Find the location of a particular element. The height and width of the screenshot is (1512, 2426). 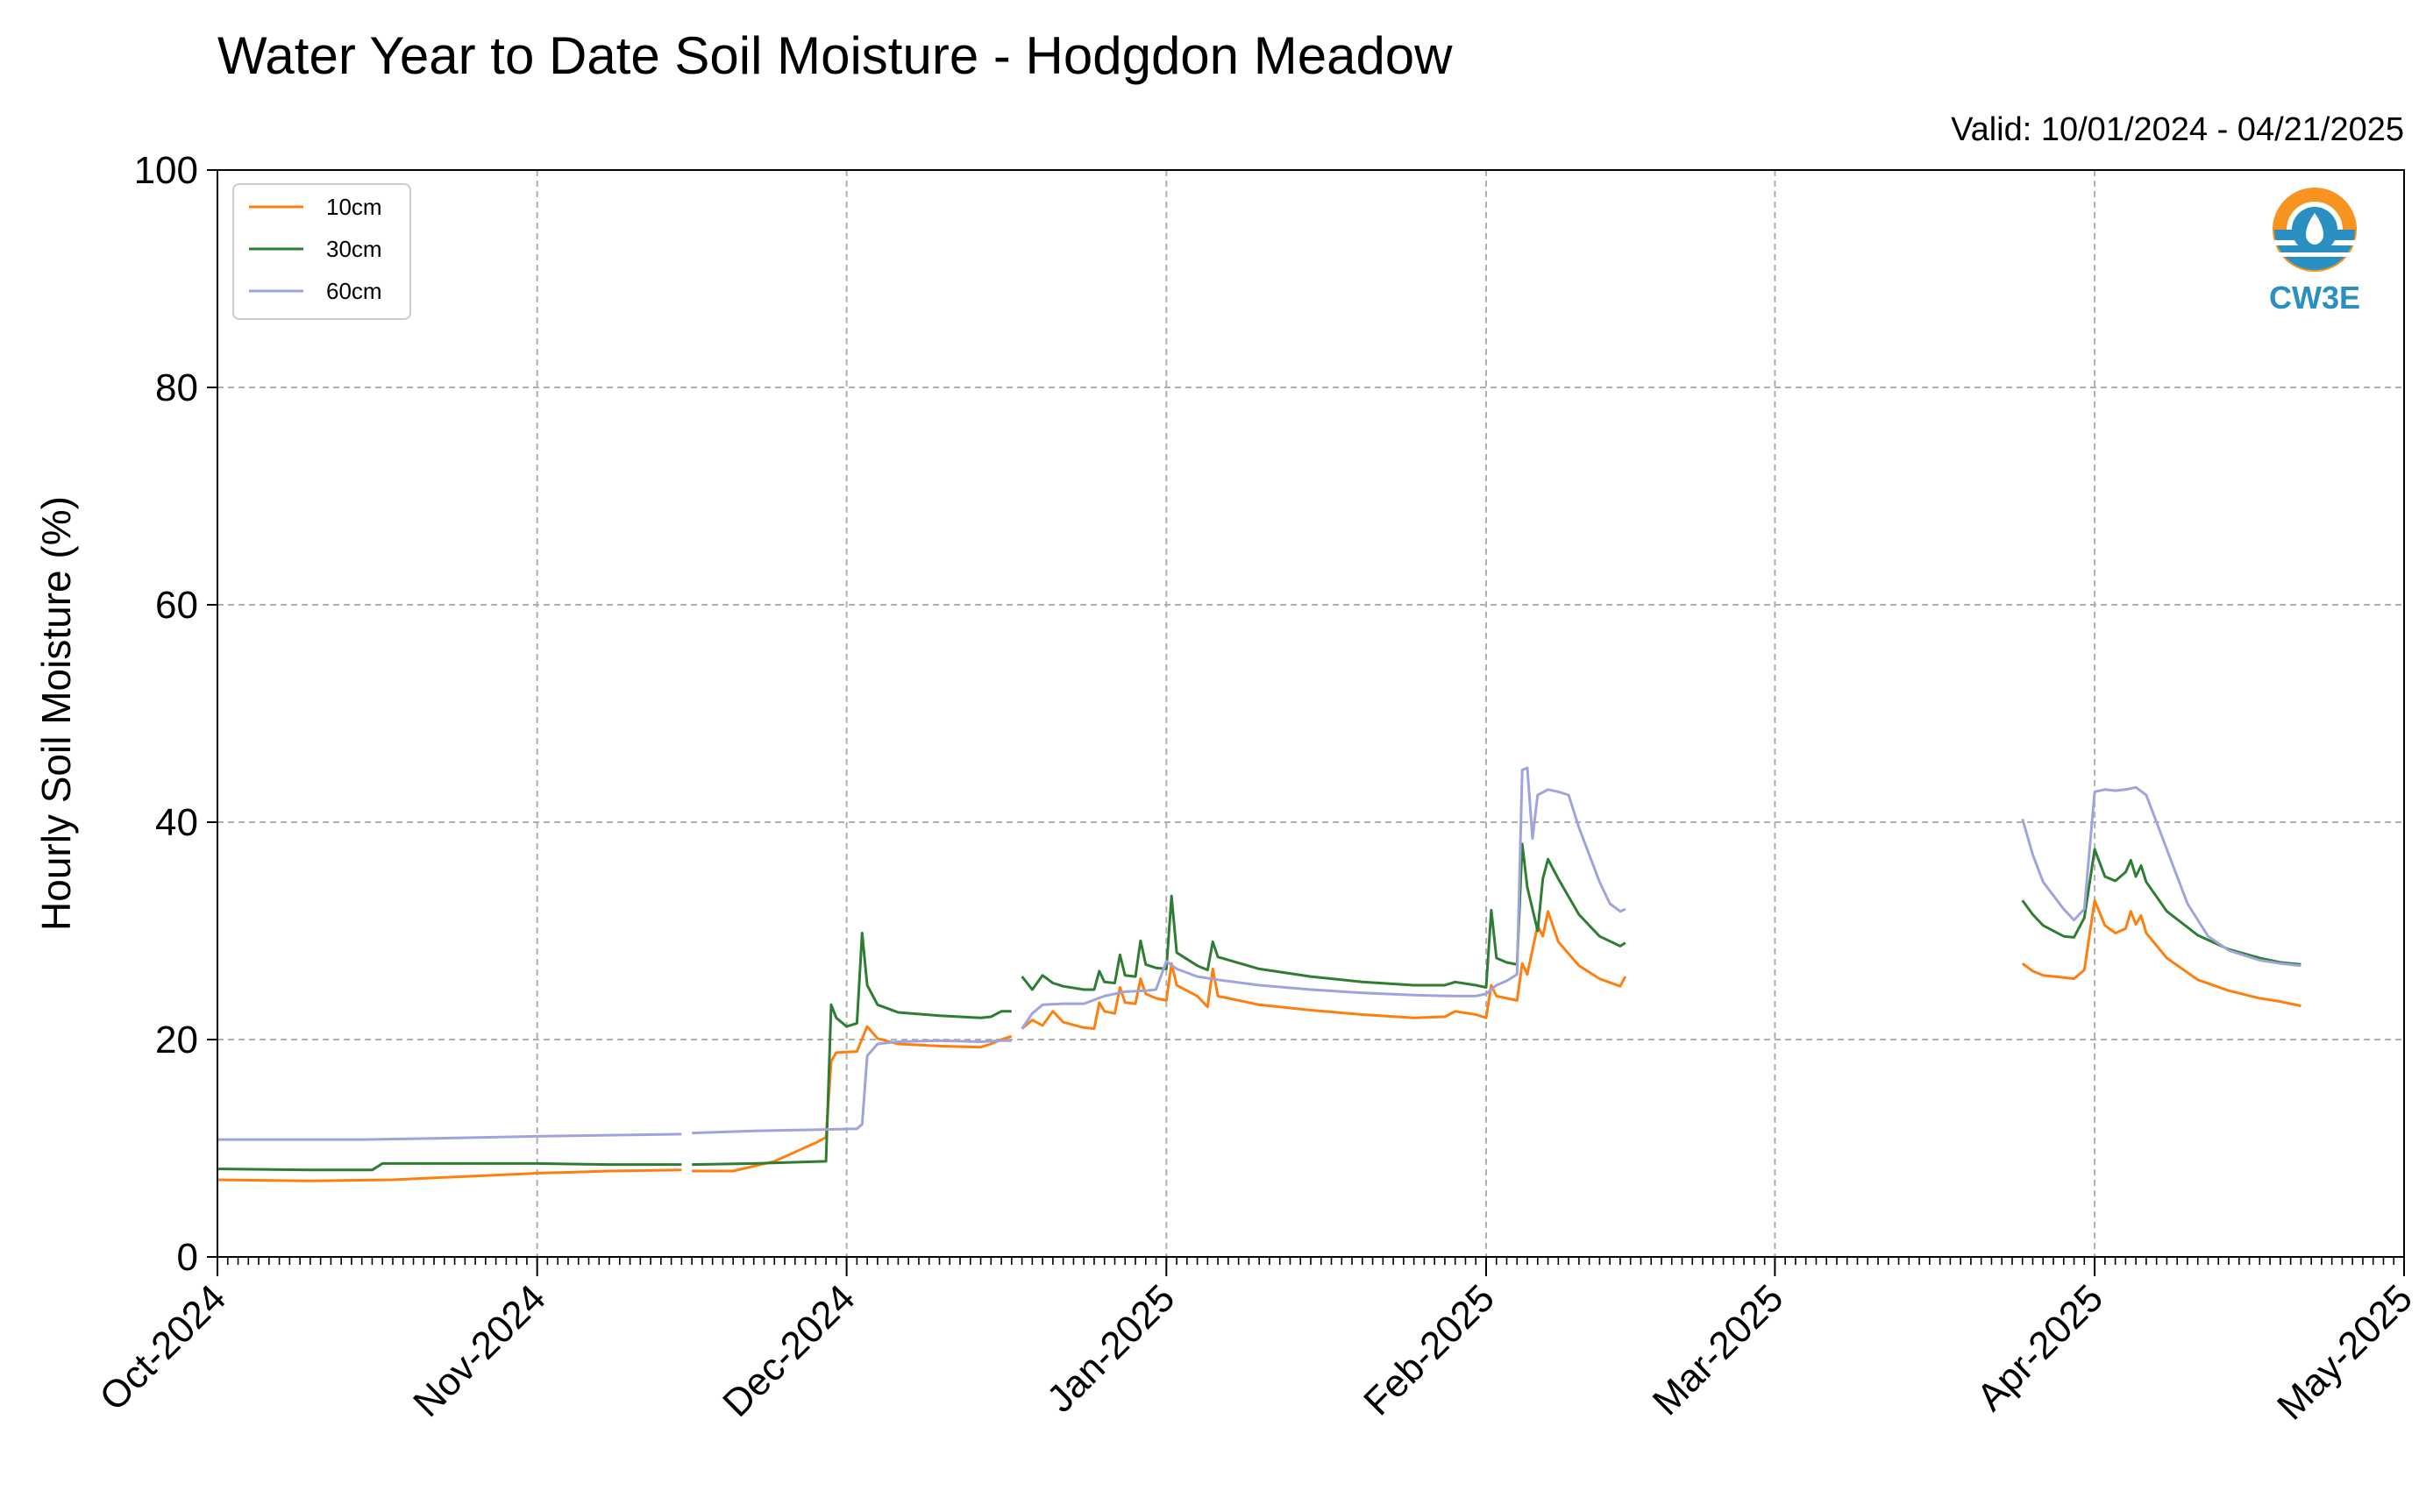

y-tick-label: 100 is located at coordinates (166, 170).